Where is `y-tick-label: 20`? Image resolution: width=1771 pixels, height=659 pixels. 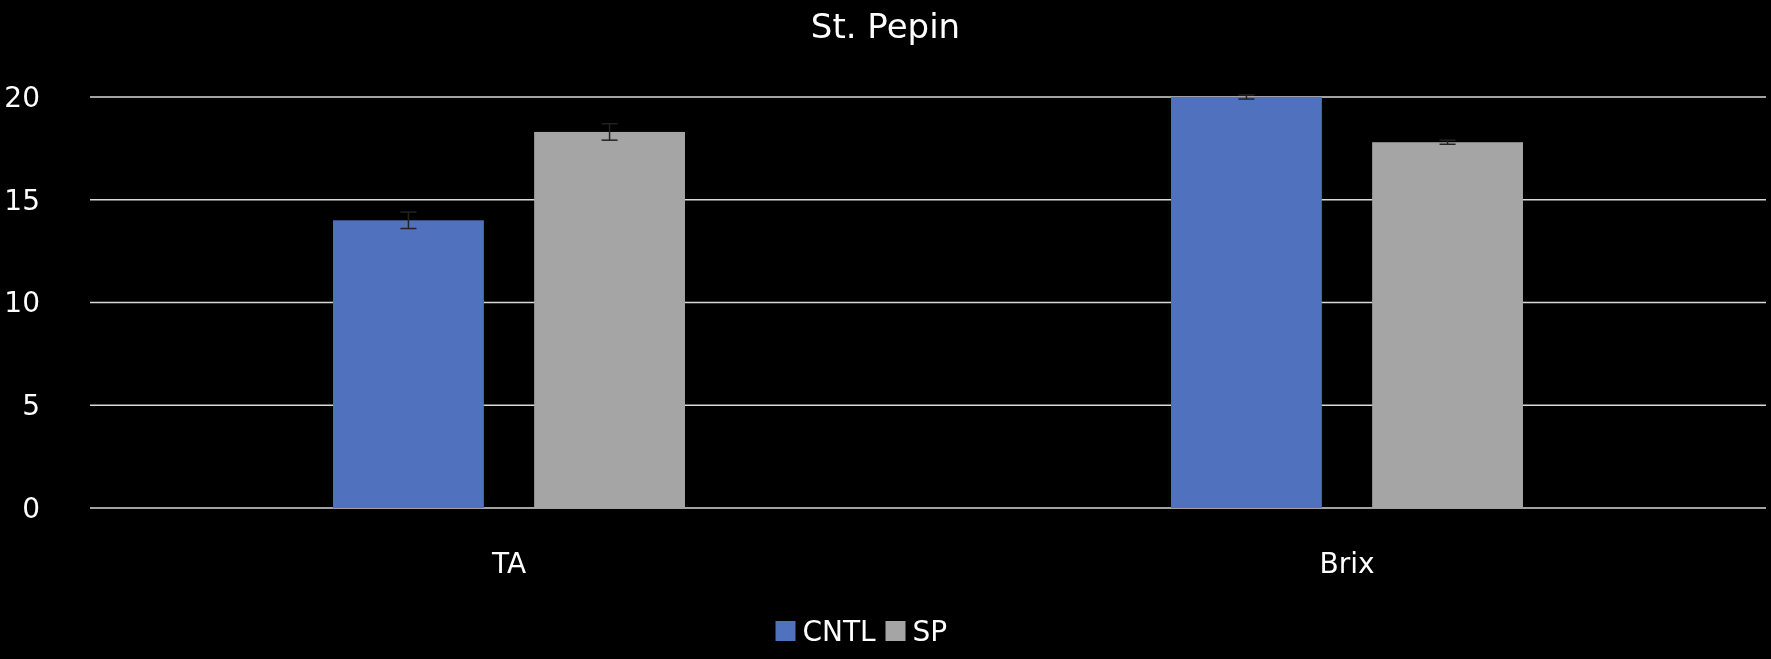
y-tick-label: 20 is located at coordinates (22, 97).